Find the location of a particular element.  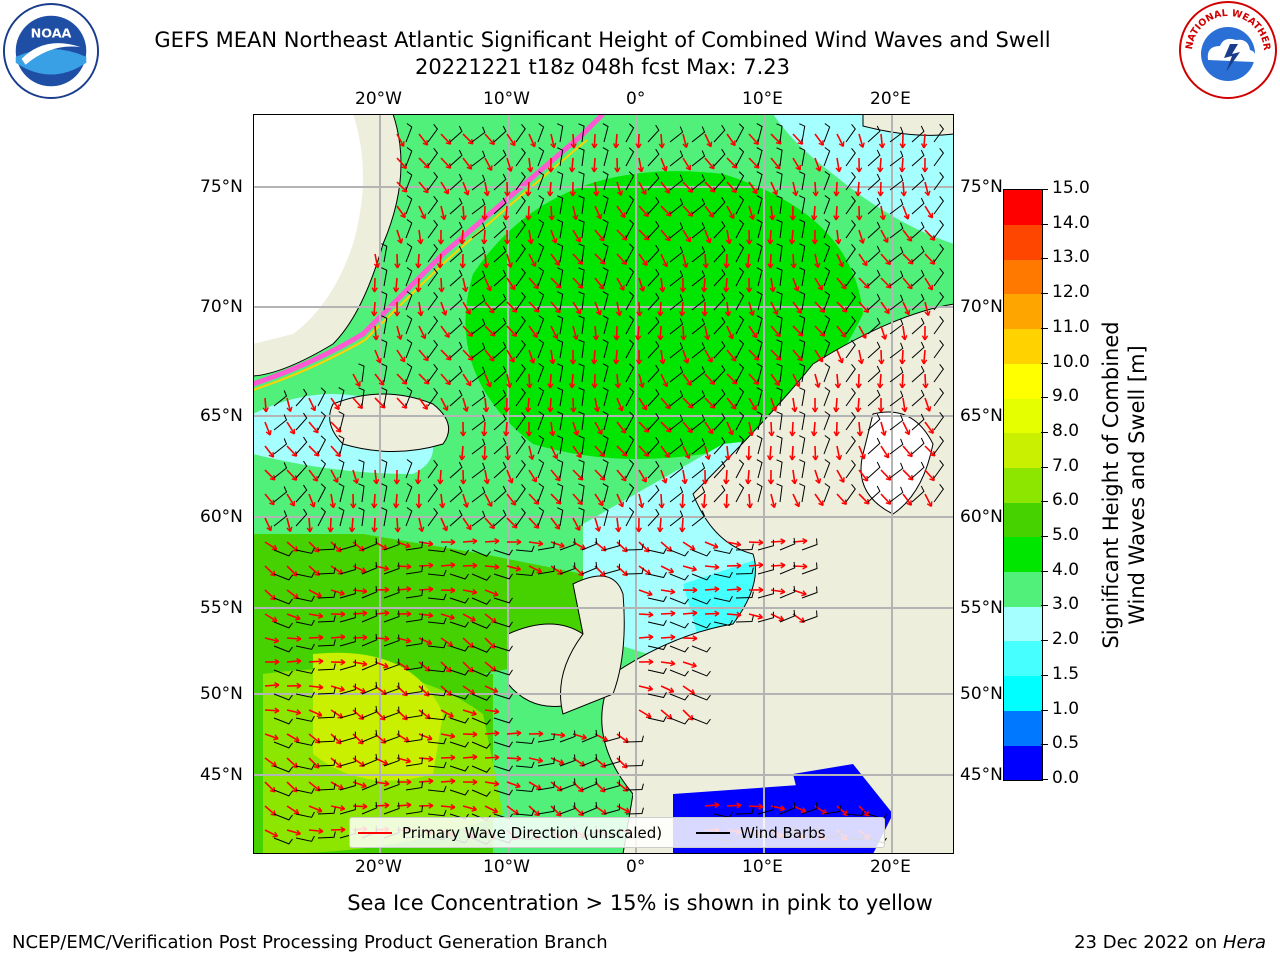

colorbar-tick-label: 2.0 is located at coordinates (1066, 639).